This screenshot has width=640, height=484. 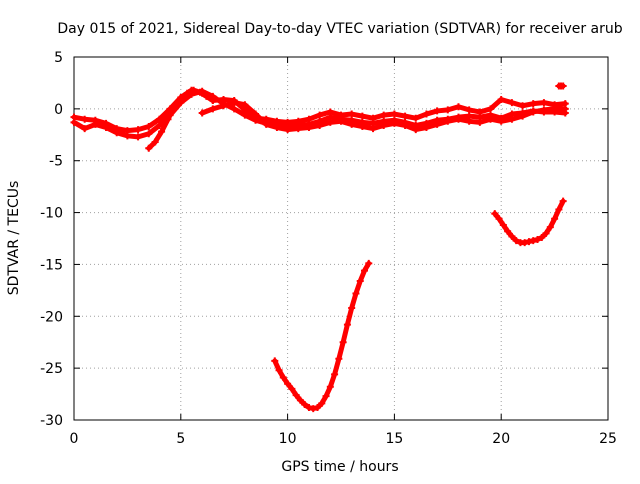 I want to click on y-tick-label: 0, so click(x=58, y=110).